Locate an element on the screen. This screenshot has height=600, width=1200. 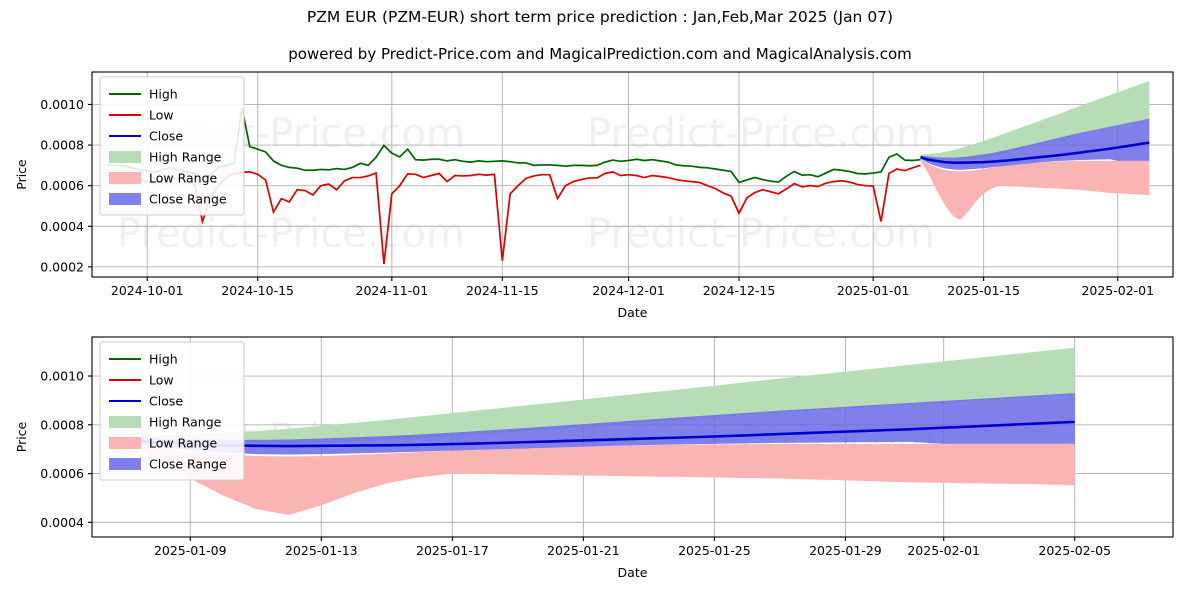
x-tick-label: 2025-01-17 is located at coordinates (452, 550).